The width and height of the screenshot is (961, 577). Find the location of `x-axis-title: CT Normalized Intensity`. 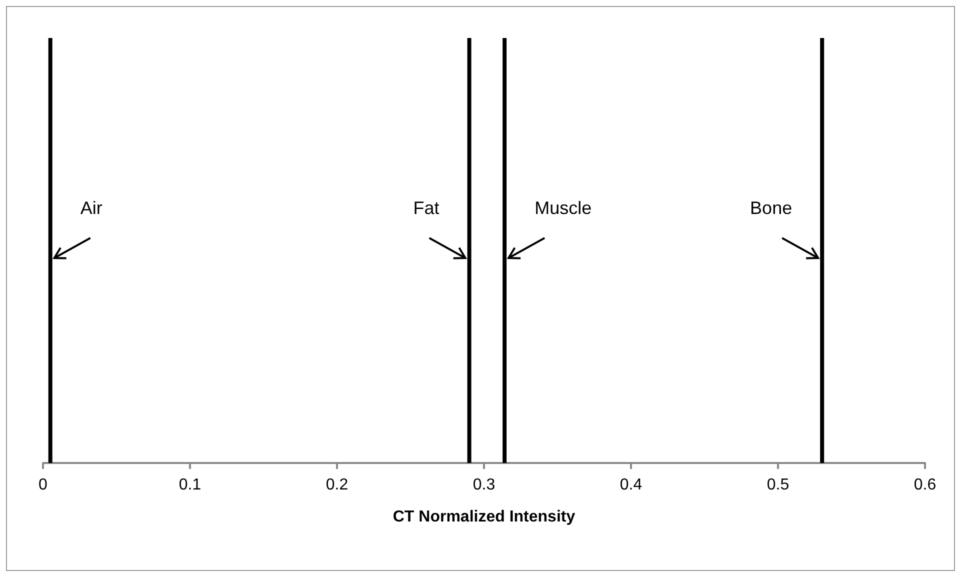

x-axis-title: CT Normalized Intensity is located at coordinates (484, 517).